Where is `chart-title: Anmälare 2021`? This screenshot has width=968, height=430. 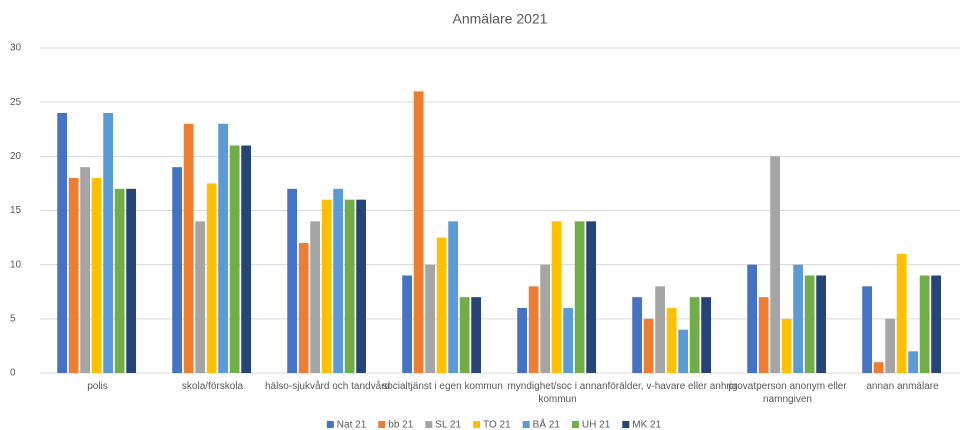 chart-title: Anmälare 2021 is located at coordinates (500, 19).